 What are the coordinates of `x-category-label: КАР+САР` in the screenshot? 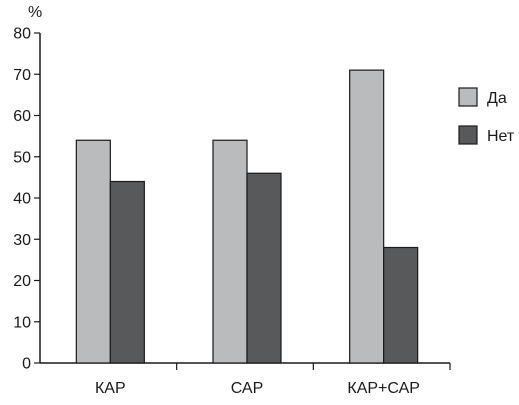 It's located at (383, 388).